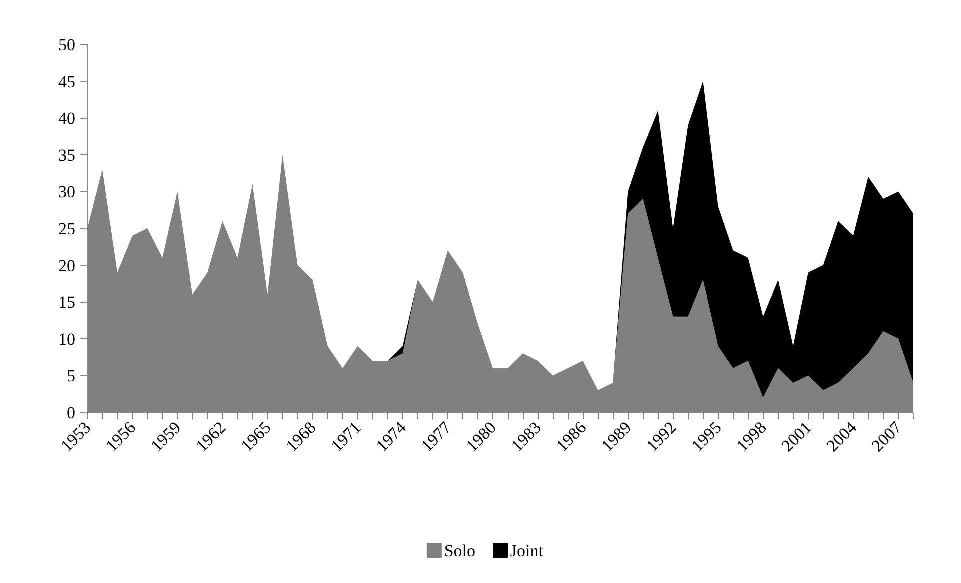  What do you see at coordinates (71, 376) in the screenshot?
I see `y-tick-label: 5` at bounding box center [71, 376].